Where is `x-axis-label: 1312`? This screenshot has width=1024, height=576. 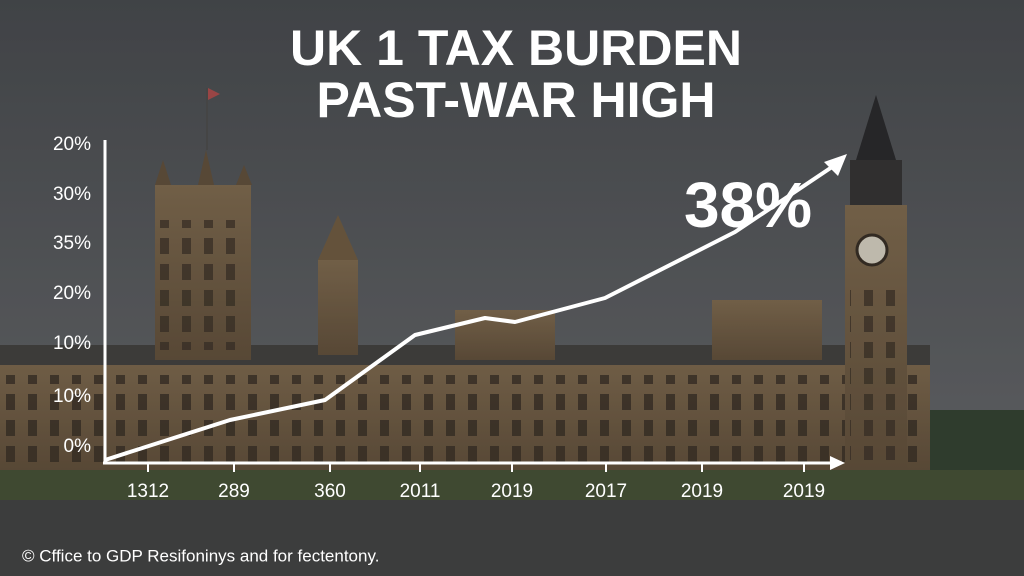
x-axis-label: 1312 is located at coordinates (148, 491).